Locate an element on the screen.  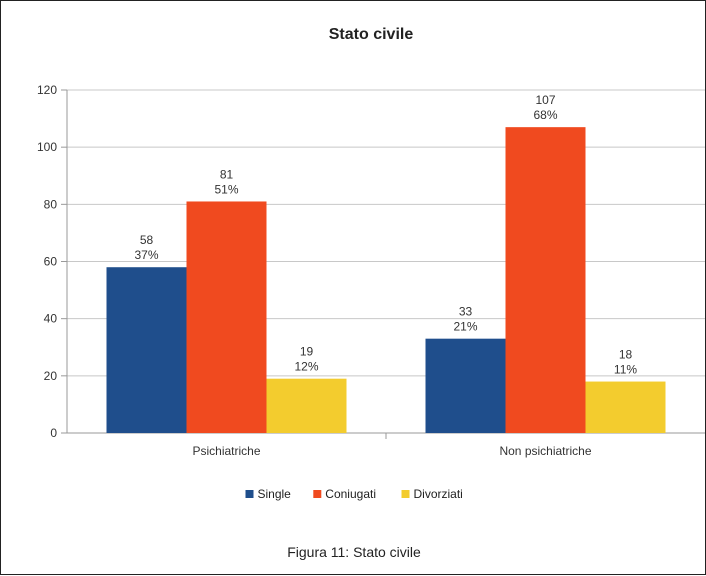
legend-label-single: Single is located at coordinates (275, 494).